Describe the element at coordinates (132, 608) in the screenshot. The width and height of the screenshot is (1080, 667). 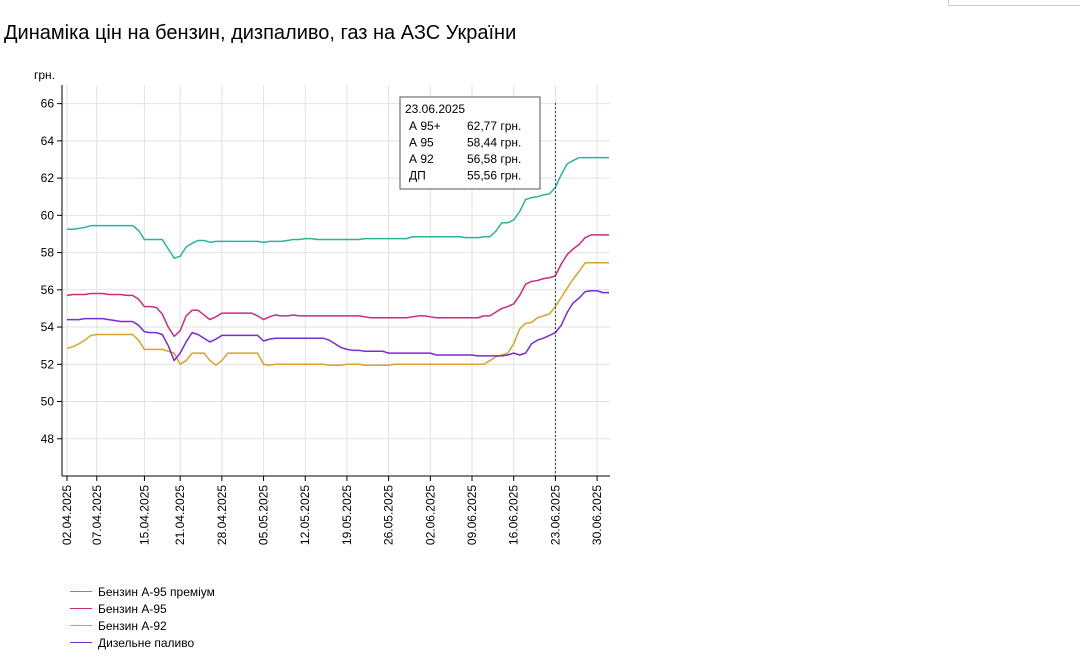
I see `legend-label: Бензин А-95` at that location.